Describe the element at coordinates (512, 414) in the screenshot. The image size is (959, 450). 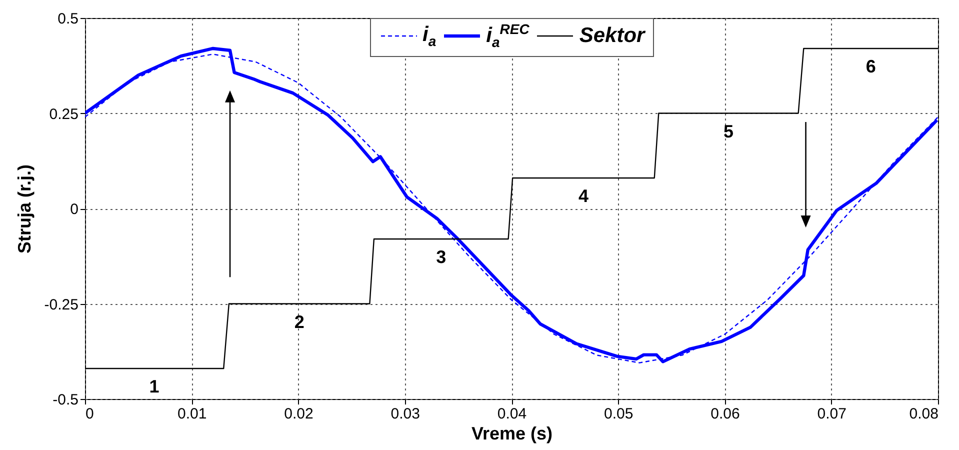
I see `x-tick-label: 0.04` at that location.